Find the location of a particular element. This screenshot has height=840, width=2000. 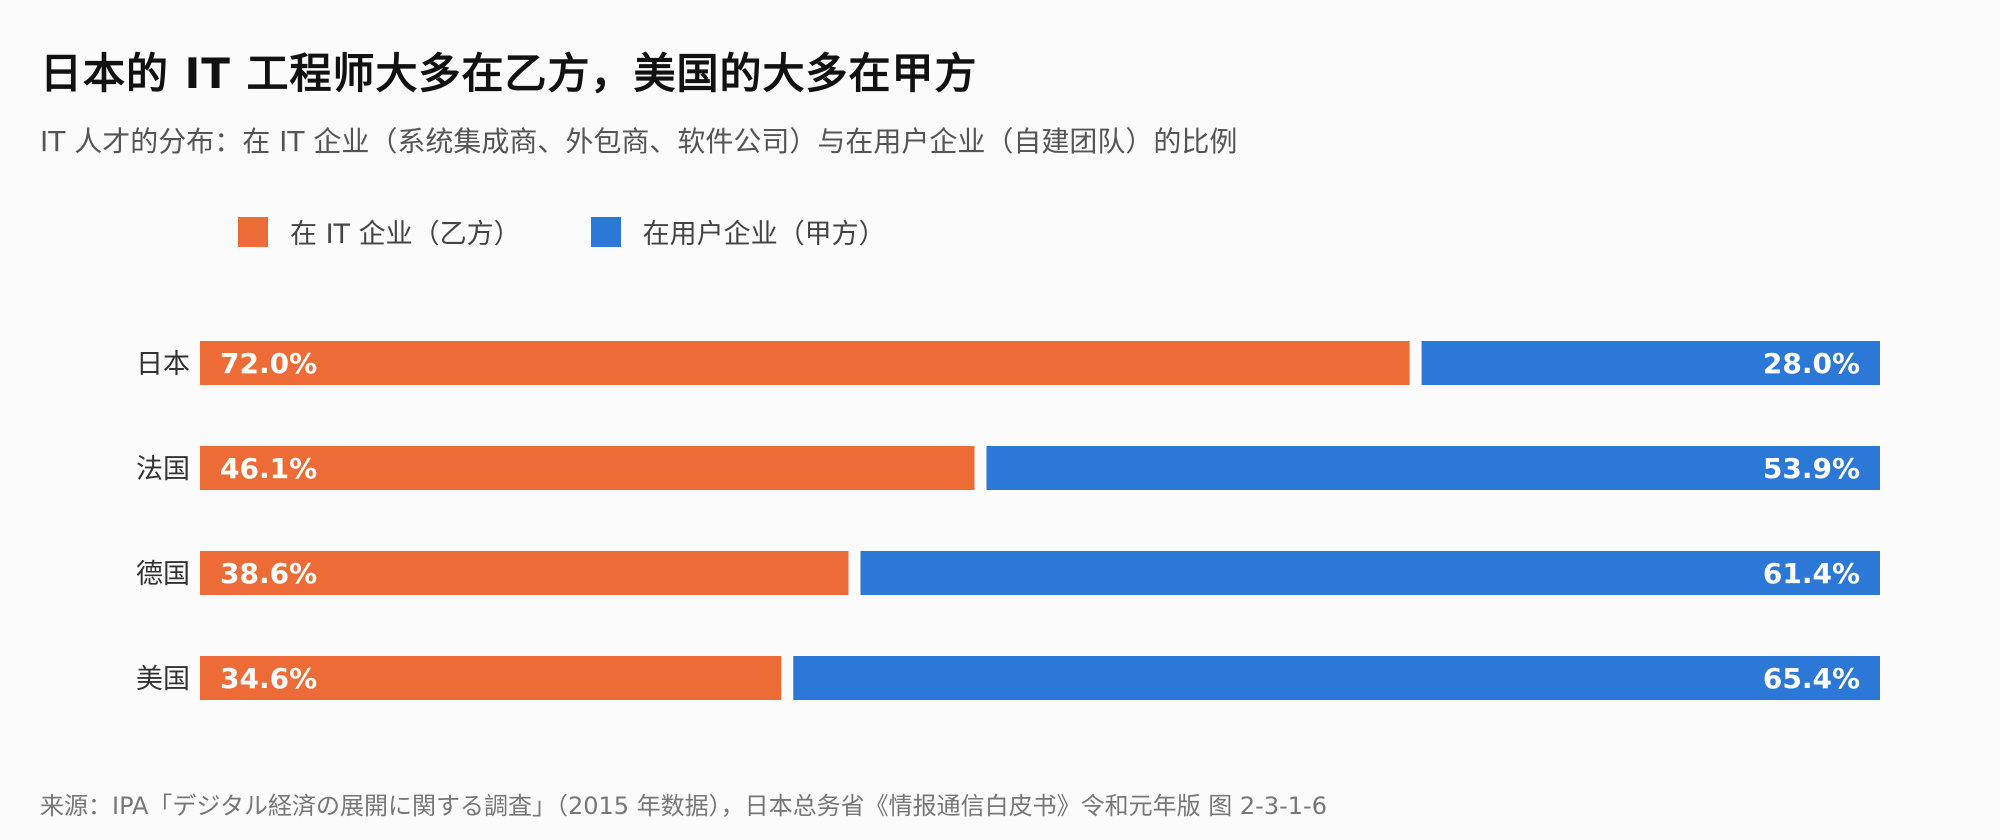

legend: 在 IT 企业（乙方） 在用户企业（甲方） is located at coordinates (597, 231).